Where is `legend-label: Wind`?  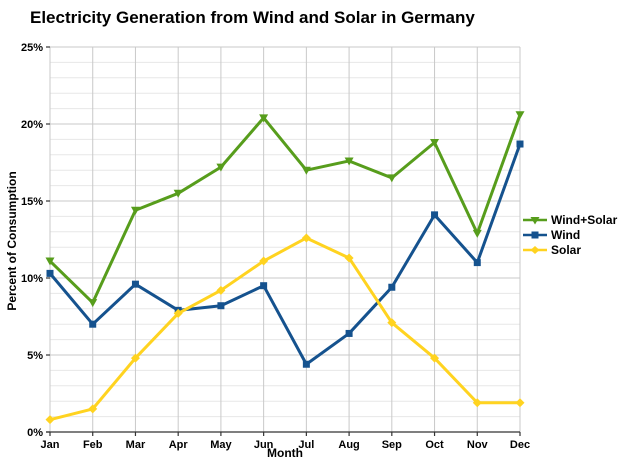 legend-label: Wind is located at coordinates (566, 234).